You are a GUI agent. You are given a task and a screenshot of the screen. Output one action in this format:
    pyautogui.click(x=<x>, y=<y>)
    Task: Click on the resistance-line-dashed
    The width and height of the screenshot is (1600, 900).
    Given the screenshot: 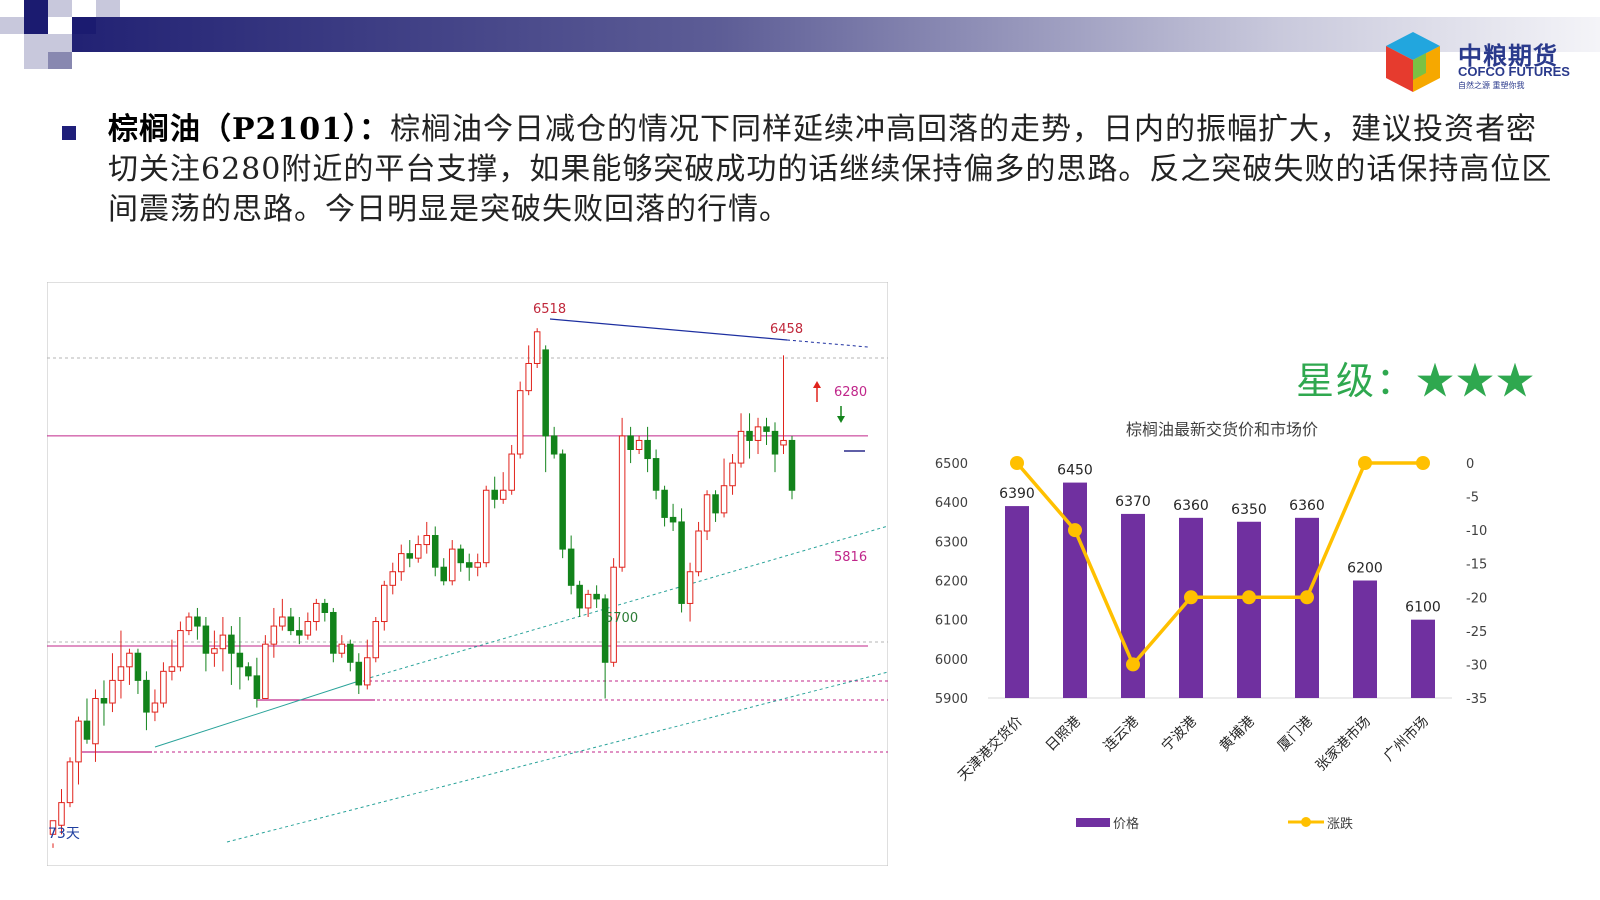 What is the action you would take?
    pyautogui.click(x=827, y=343)
    